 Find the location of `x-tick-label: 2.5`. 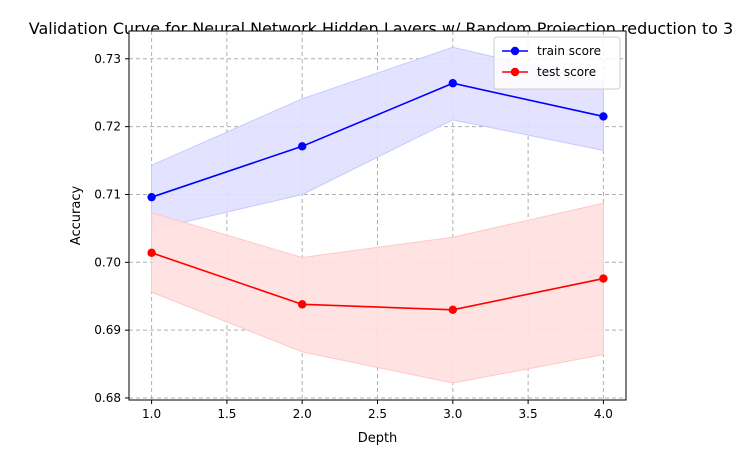

x-tick-label: 2.5 is located at coordinates (377, 414).